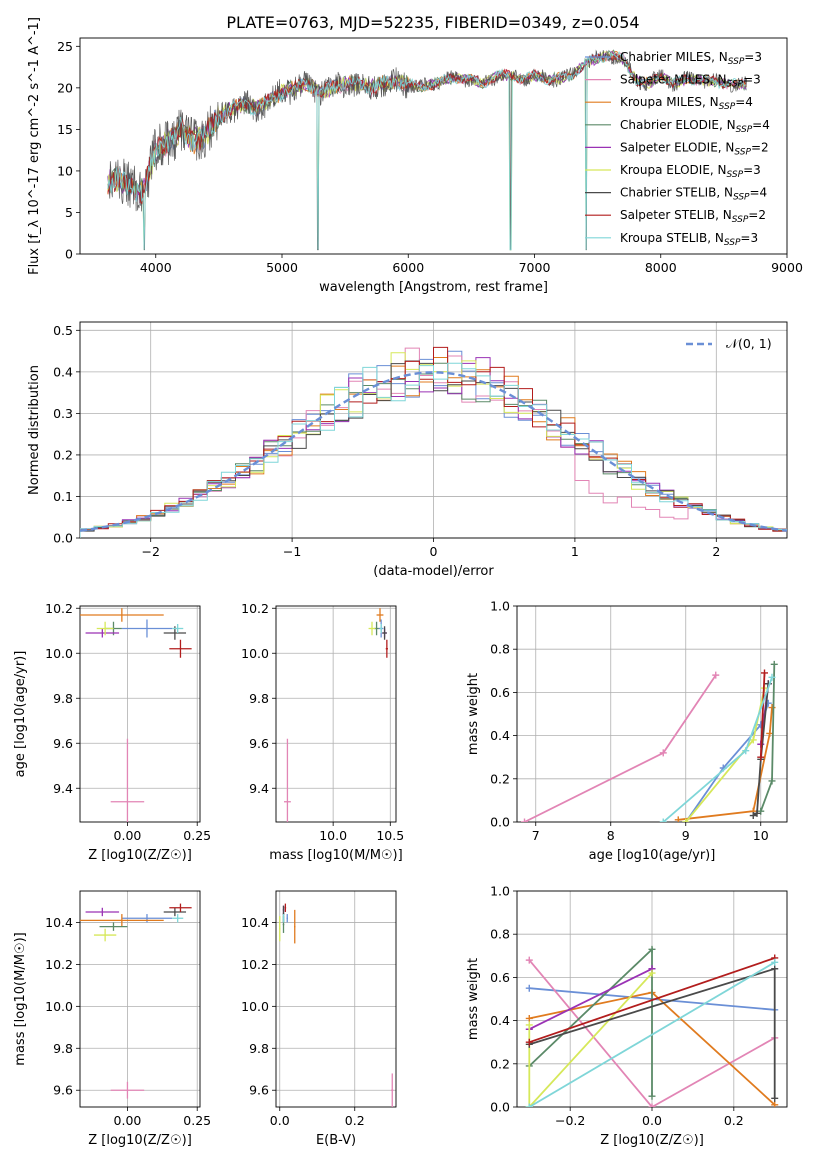 The height and width of the screenshot is (1170, 819). What do you see at coordinates (65, 170) in the screenshot?
I see `y-tick-label: 10` at bounding box center [65, 170].